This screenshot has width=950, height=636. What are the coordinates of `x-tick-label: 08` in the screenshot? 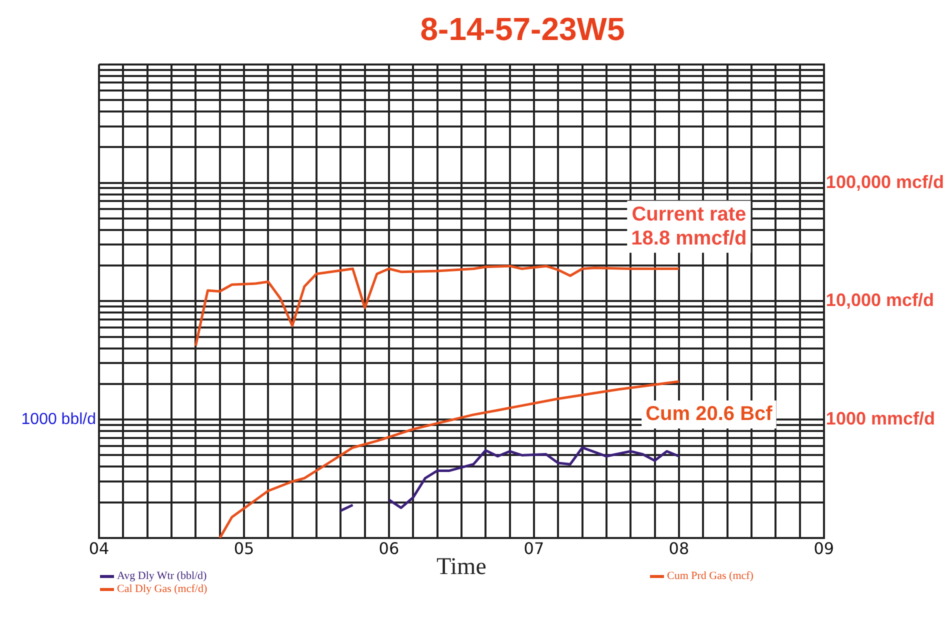 It's located at (679, 548).